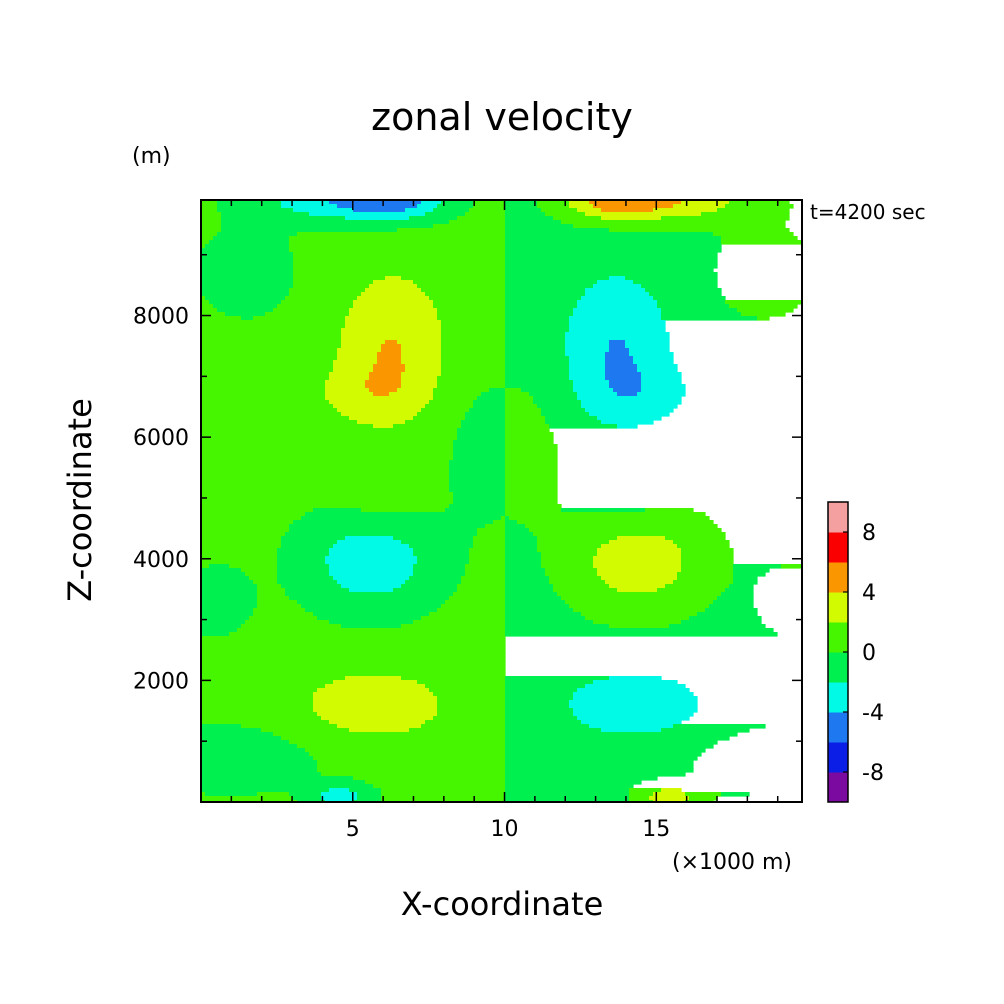 The image size is (1004, 1004). What do you see at coordinates (151, 156) in the screenshot?
I see `y-unit-label: (m)` at bounding box center [151, 156].